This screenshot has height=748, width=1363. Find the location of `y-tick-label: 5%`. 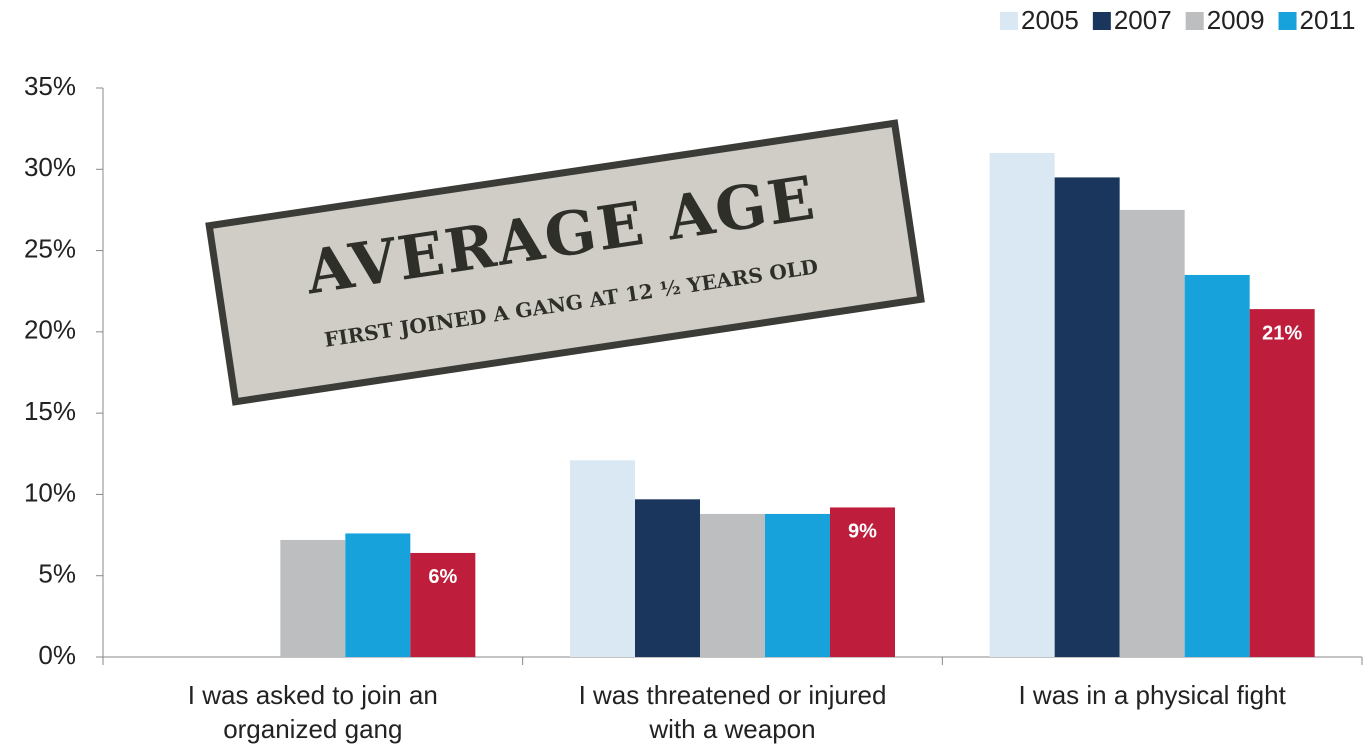

y-tick-label: 5% is located at coordinates (57, 574).